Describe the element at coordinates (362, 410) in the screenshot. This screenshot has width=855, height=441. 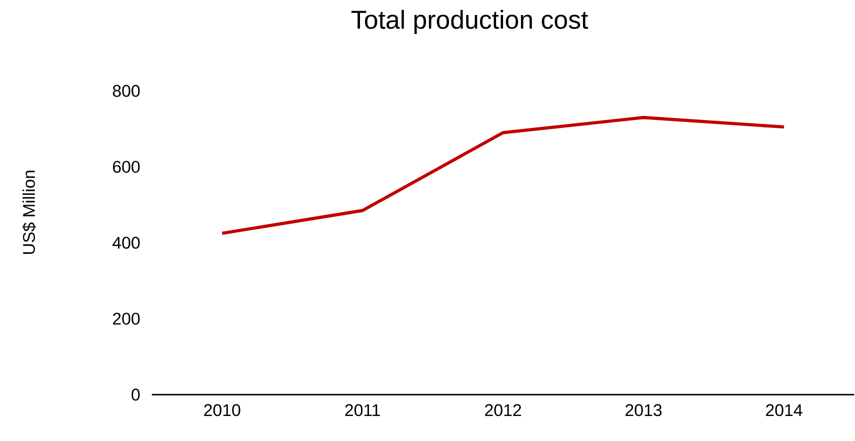
I see `x-tick-label: 2011` at that location.